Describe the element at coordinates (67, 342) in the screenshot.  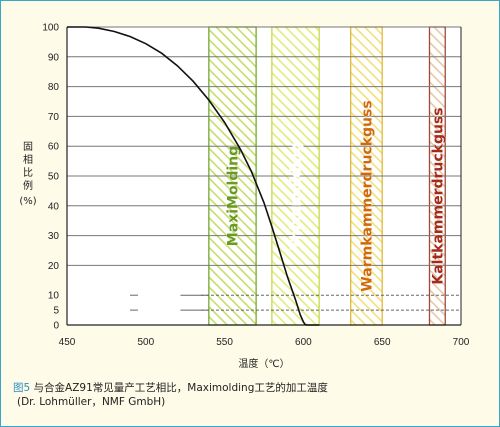
I see `x-tick-label: 450` at that location.